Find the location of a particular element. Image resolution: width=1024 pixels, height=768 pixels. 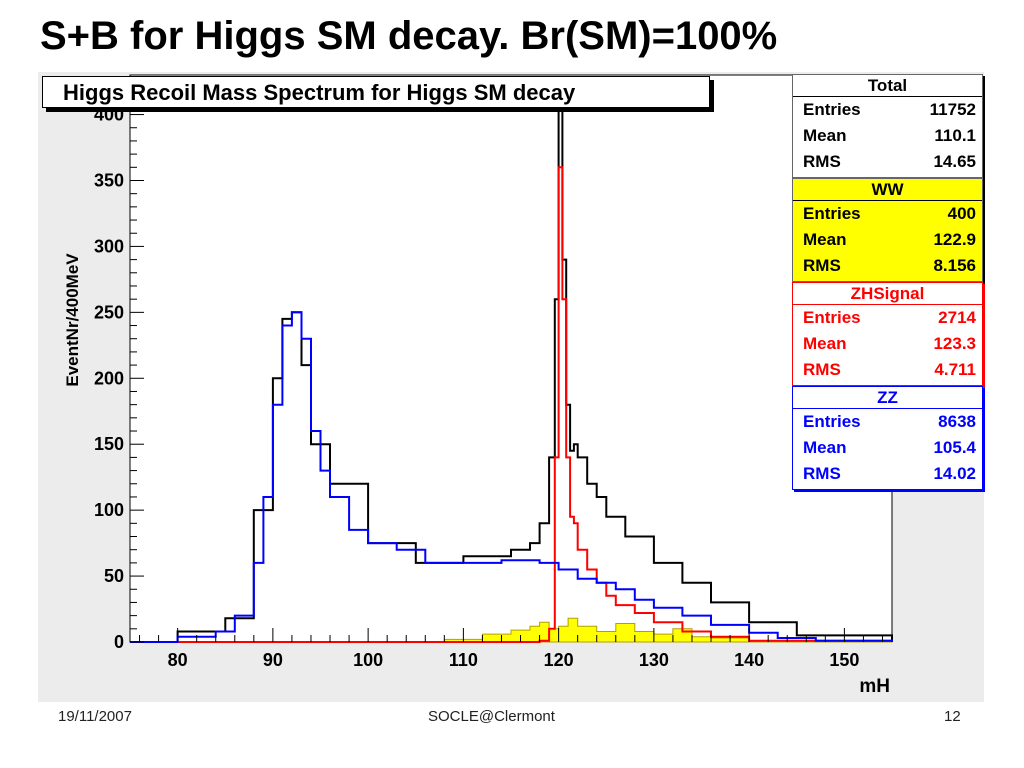

stats-row-value: 11752 is located at coordinates (952, 109).